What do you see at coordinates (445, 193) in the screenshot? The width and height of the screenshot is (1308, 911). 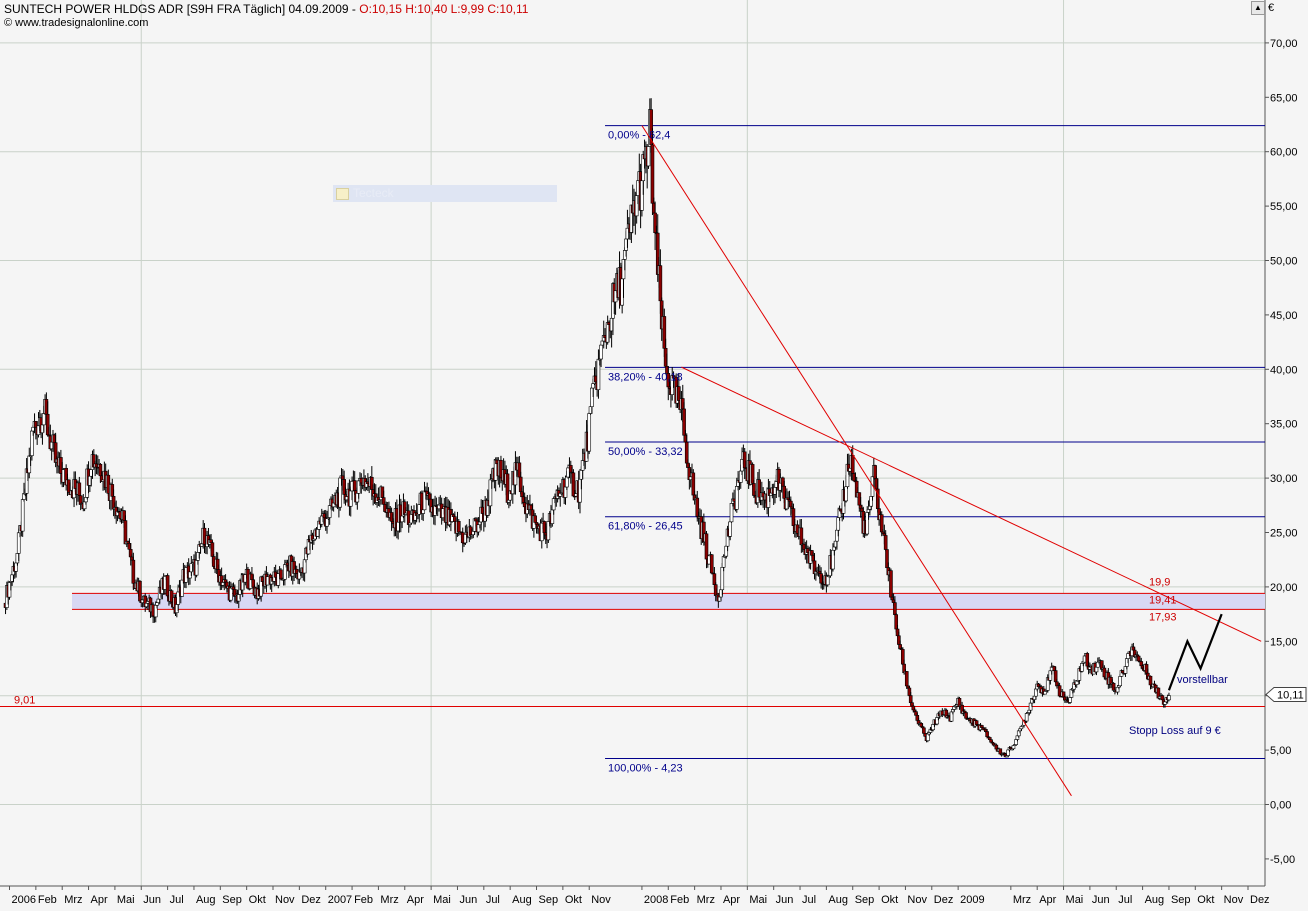 I see `legend-tecteck: Tecteck` at bounding box center [445, 193].